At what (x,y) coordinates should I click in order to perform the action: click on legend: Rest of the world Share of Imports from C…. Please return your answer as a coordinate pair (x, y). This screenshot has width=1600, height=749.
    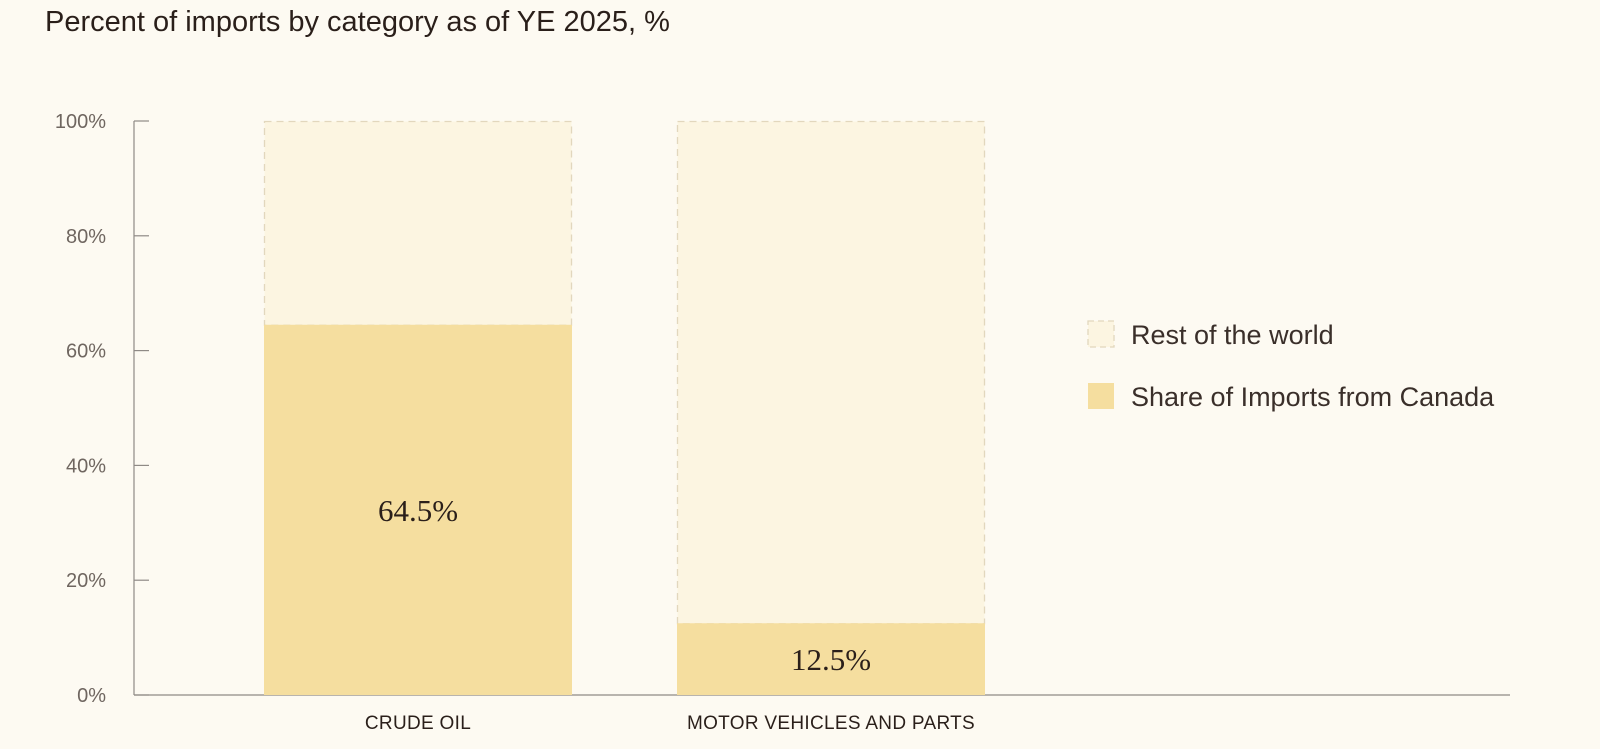
    Looking at the image, I should click on (1291, 366).